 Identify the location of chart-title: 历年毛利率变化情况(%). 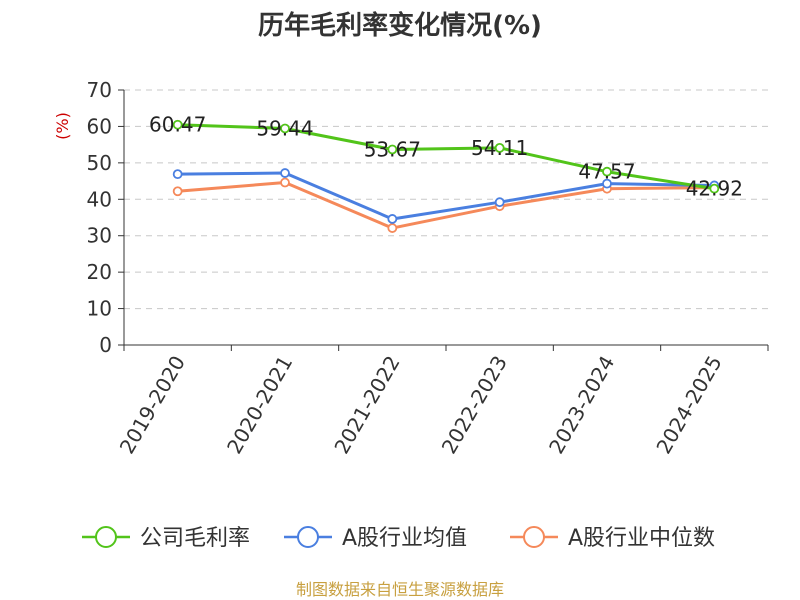
(400, 25).